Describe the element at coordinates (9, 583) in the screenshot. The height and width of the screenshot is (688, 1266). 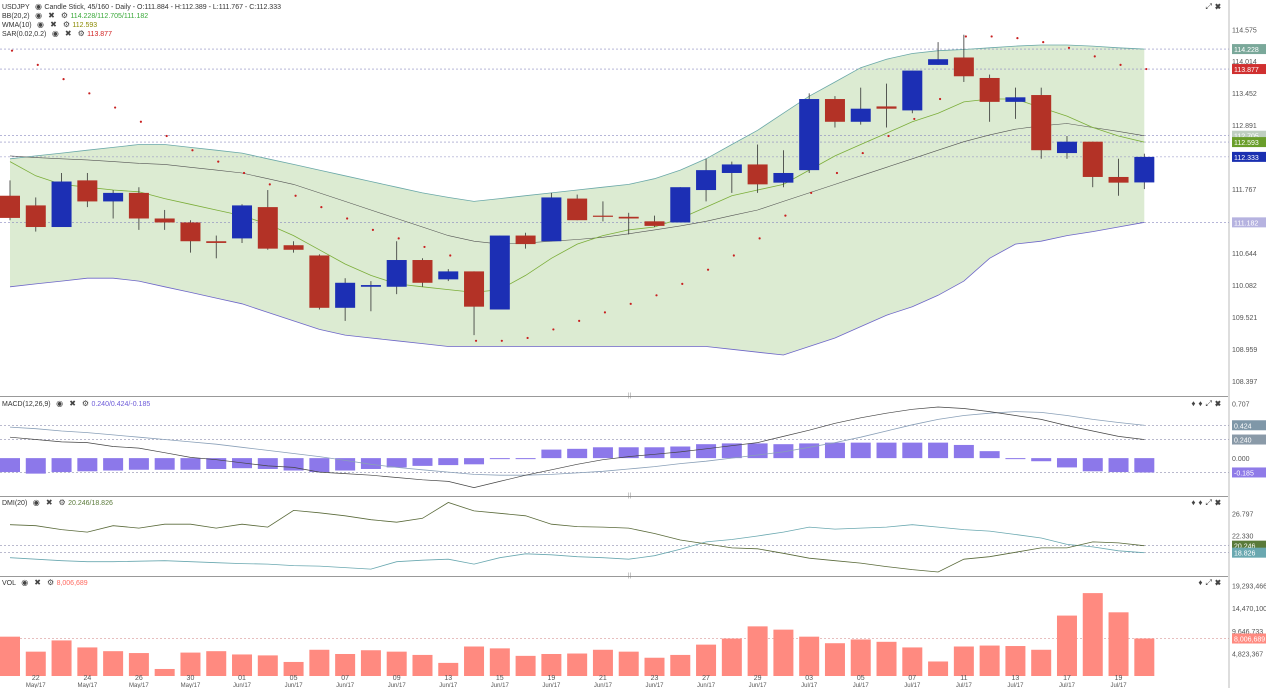
I see `vol-title: VOL` at that location.